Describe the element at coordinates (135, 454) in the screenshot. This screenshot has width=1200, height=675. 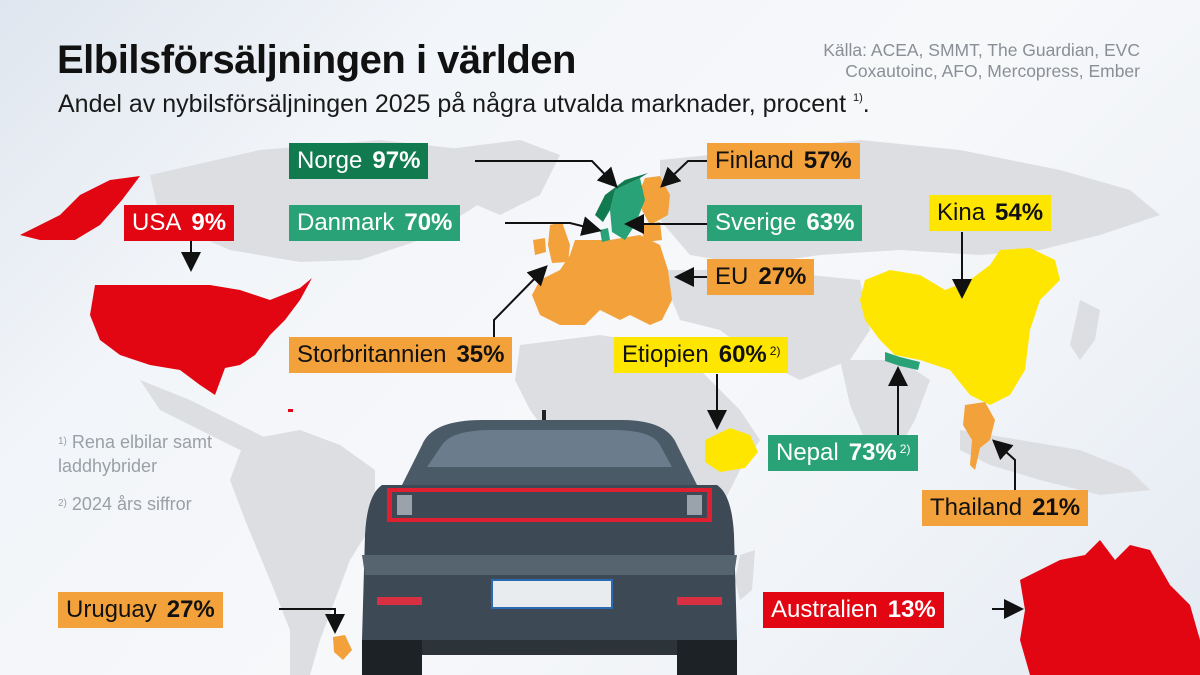
I see `footnote-1: 1) Rena elbilar samt laddhybrider` at that location.